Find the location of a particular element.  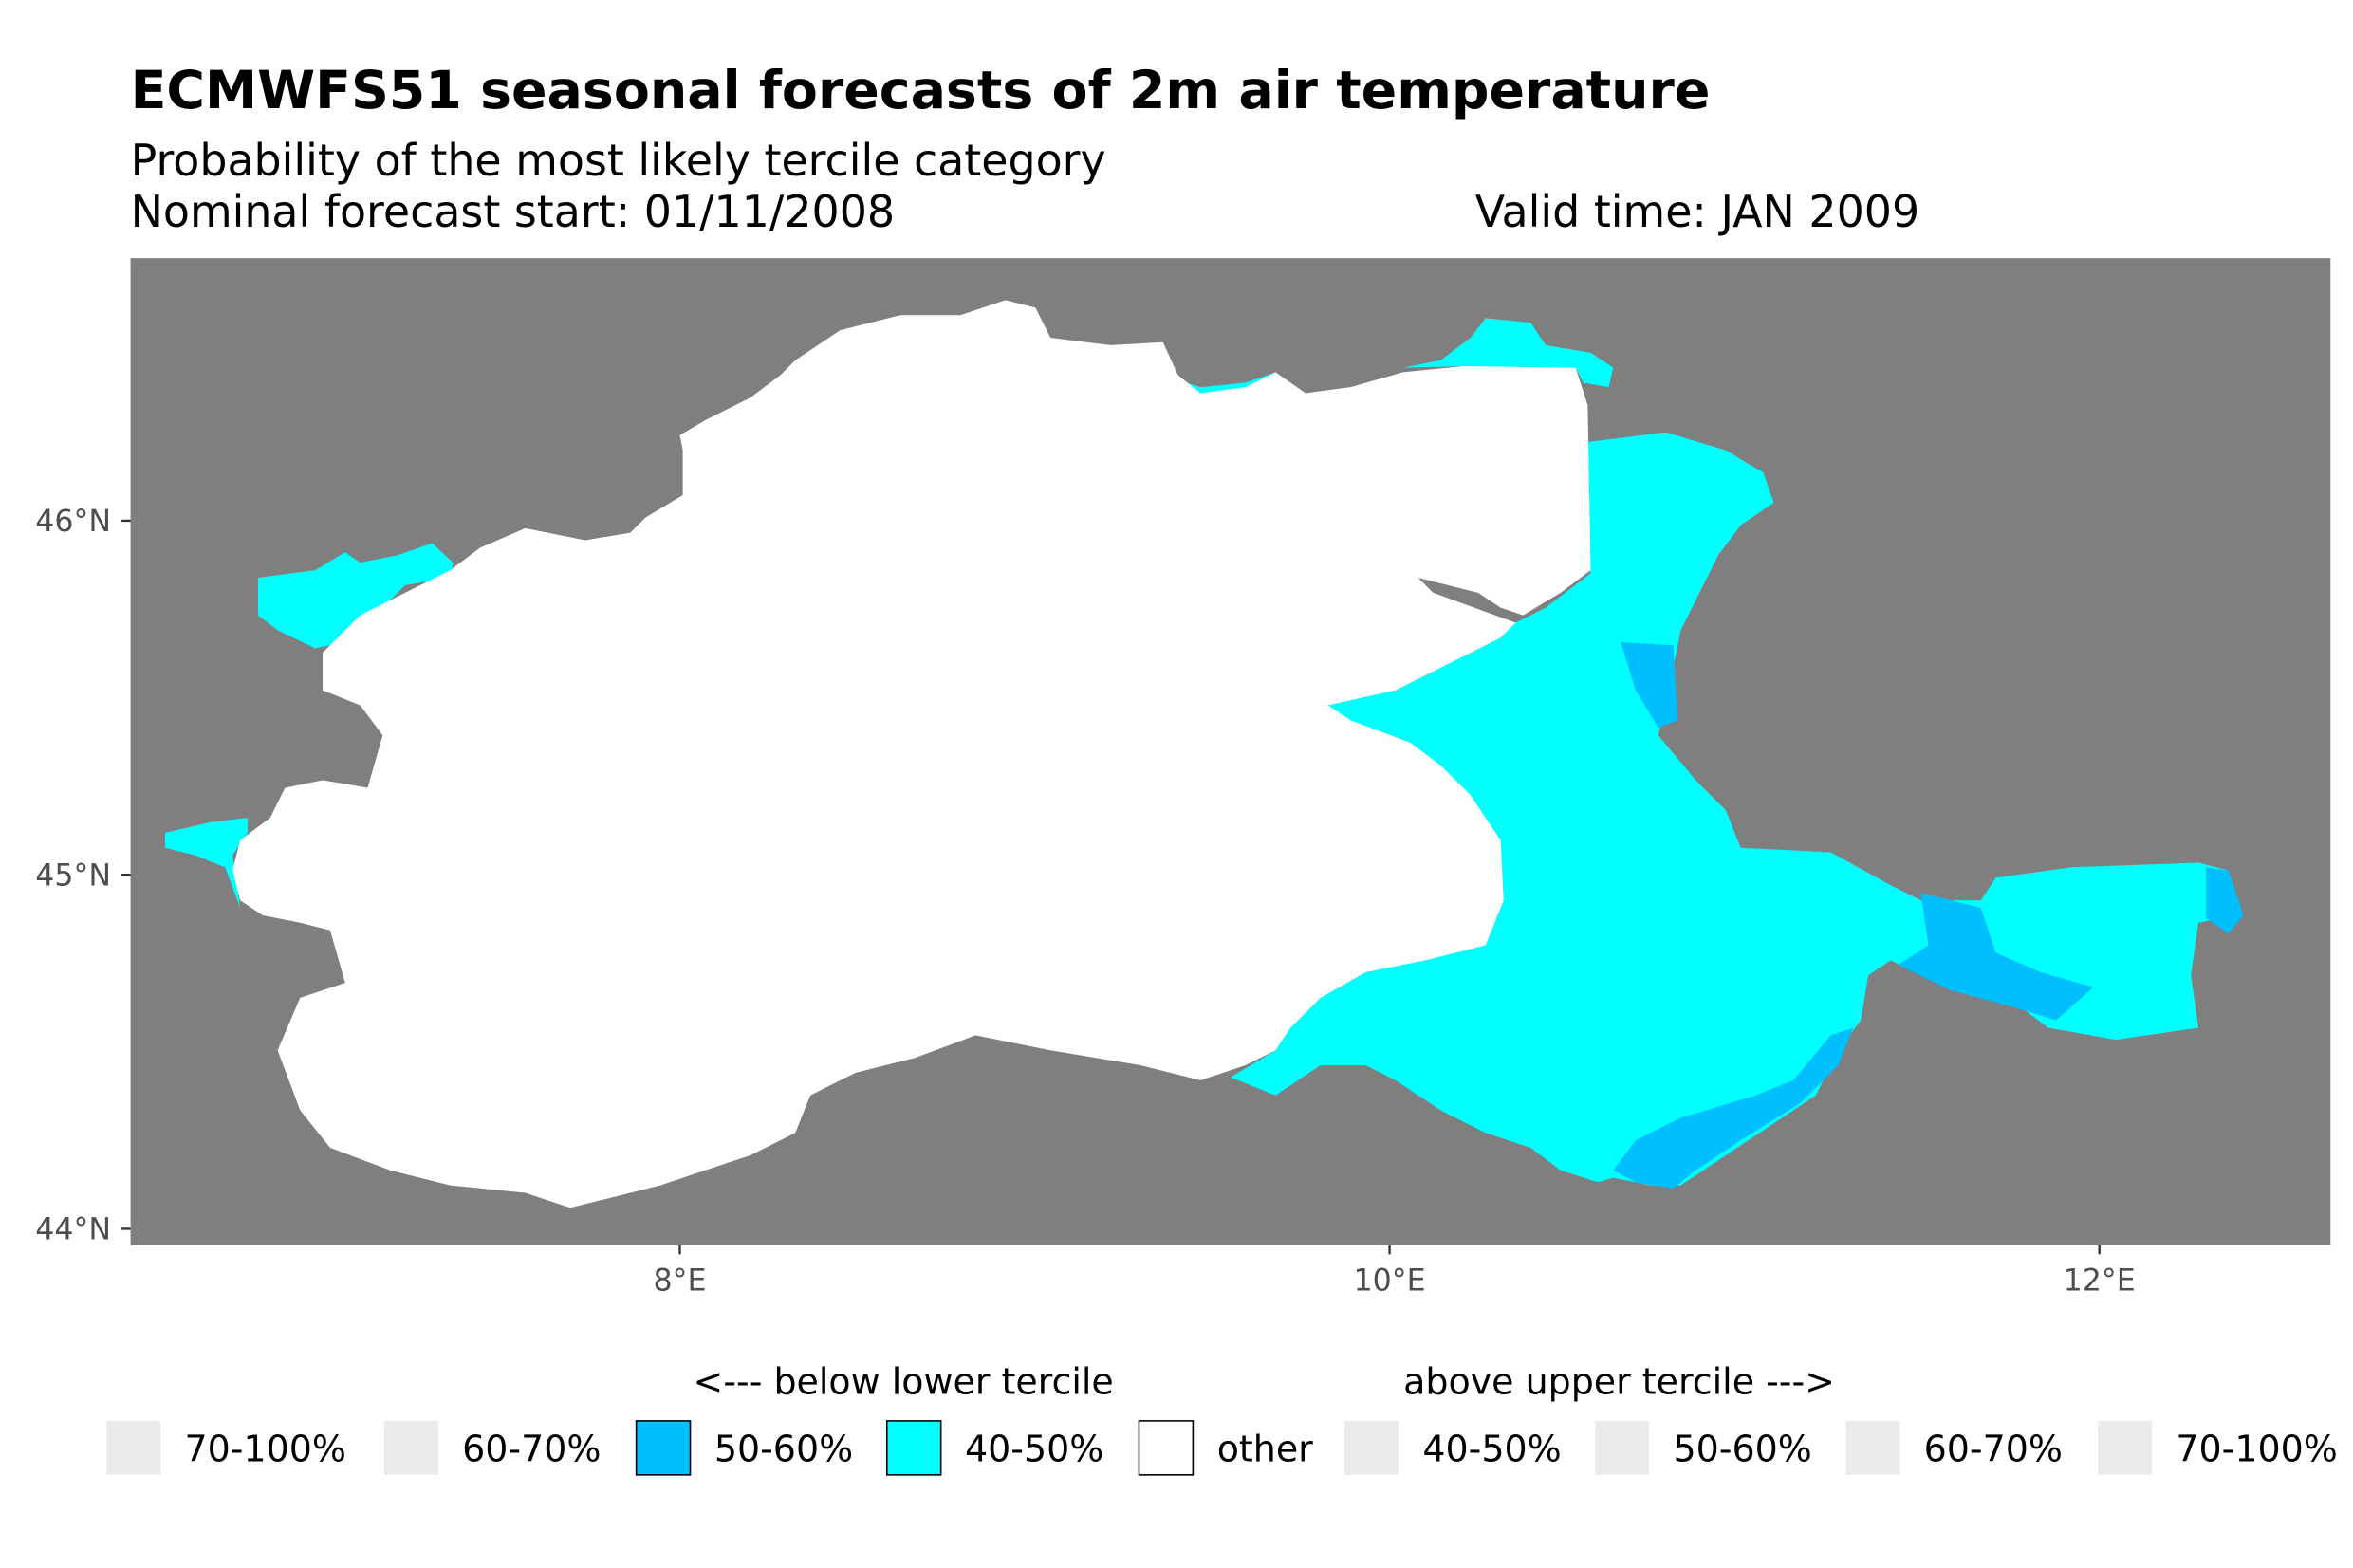

y-tick-label: 44°N is located at coordinates (73, 1230).